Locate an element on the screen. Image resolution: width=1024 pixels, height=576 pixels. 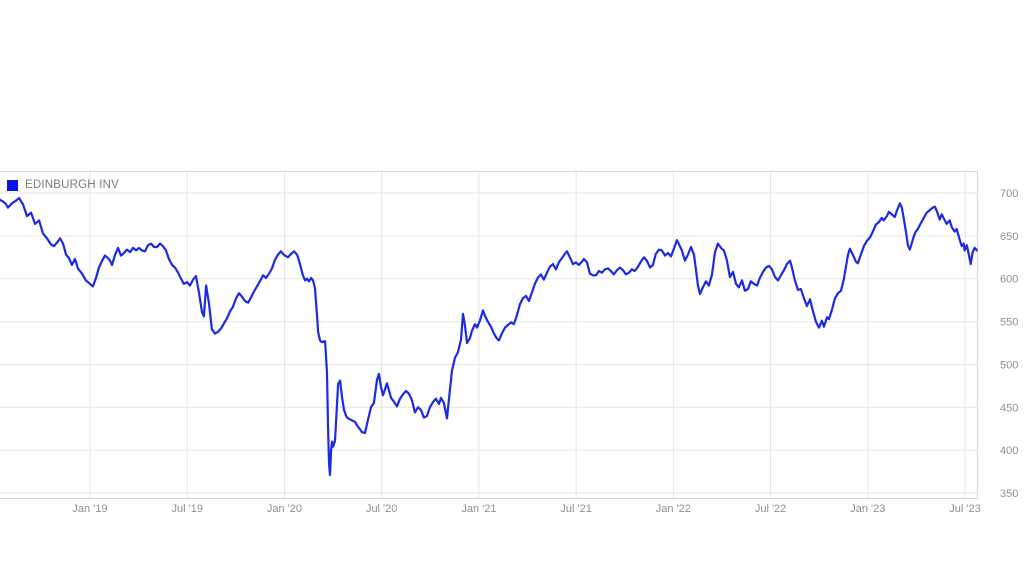
y-axis-tick-label: 500 is located at coordinates (1009, 365).